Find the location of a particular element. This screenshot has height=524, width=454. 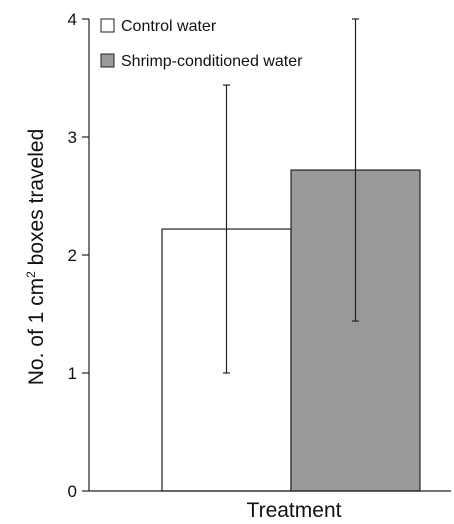

legend: Control water Shrimp-conditioned water is located at coordinates (201, 44).